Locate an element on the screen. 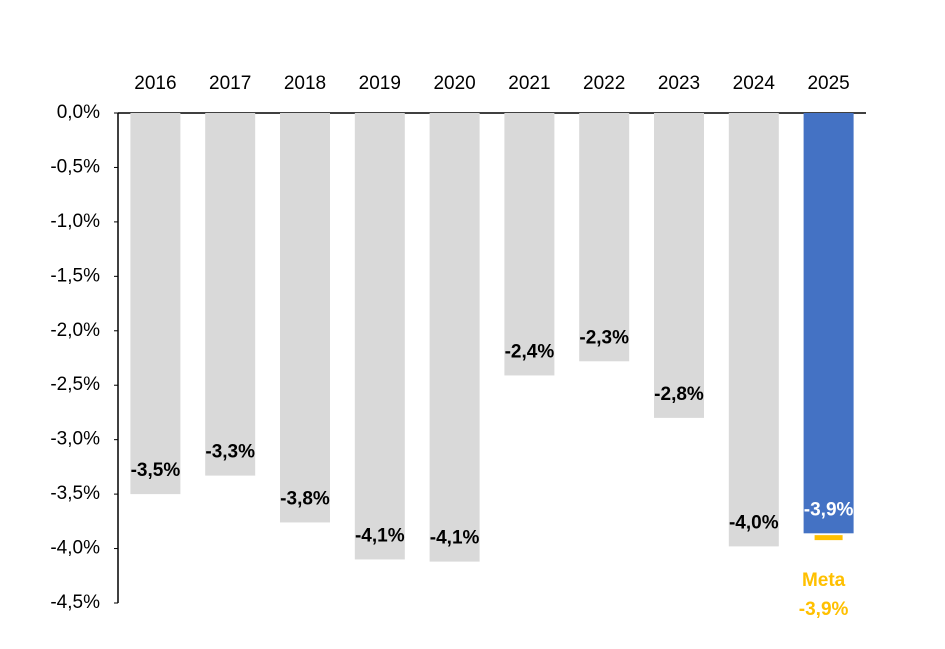  target-value-label: -3,9% is located at coordinates (824, 609).